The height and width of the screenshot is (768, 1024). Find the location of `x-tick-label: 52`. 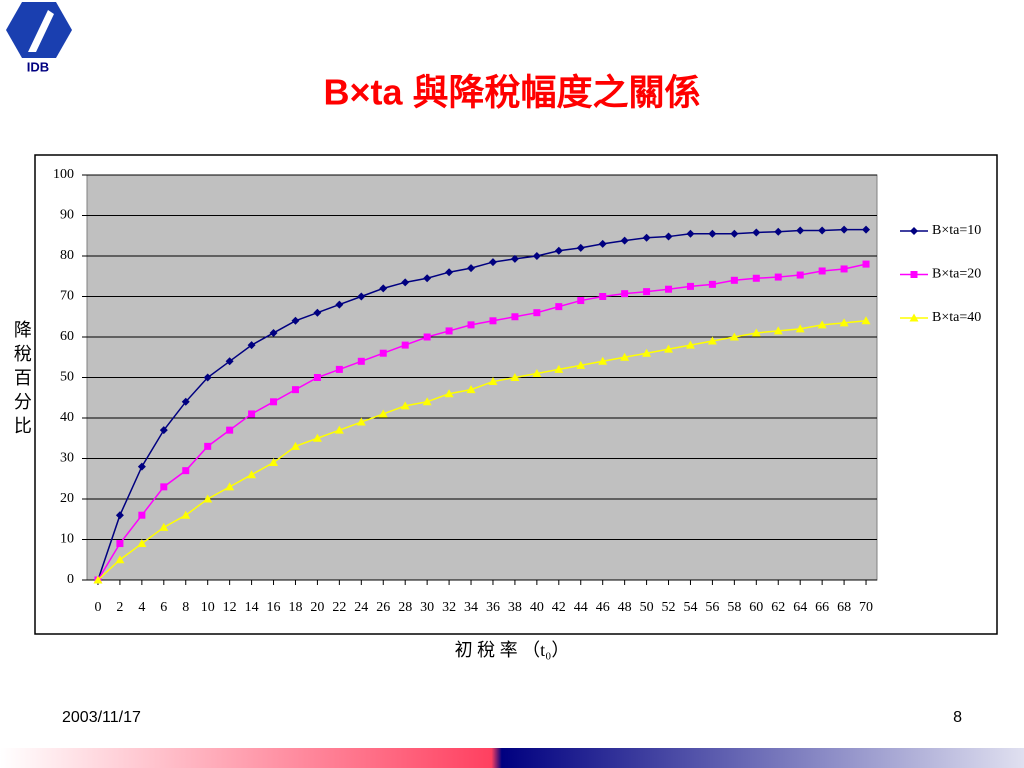

x-tick-label: 52 is located at coordinates (669, 607).